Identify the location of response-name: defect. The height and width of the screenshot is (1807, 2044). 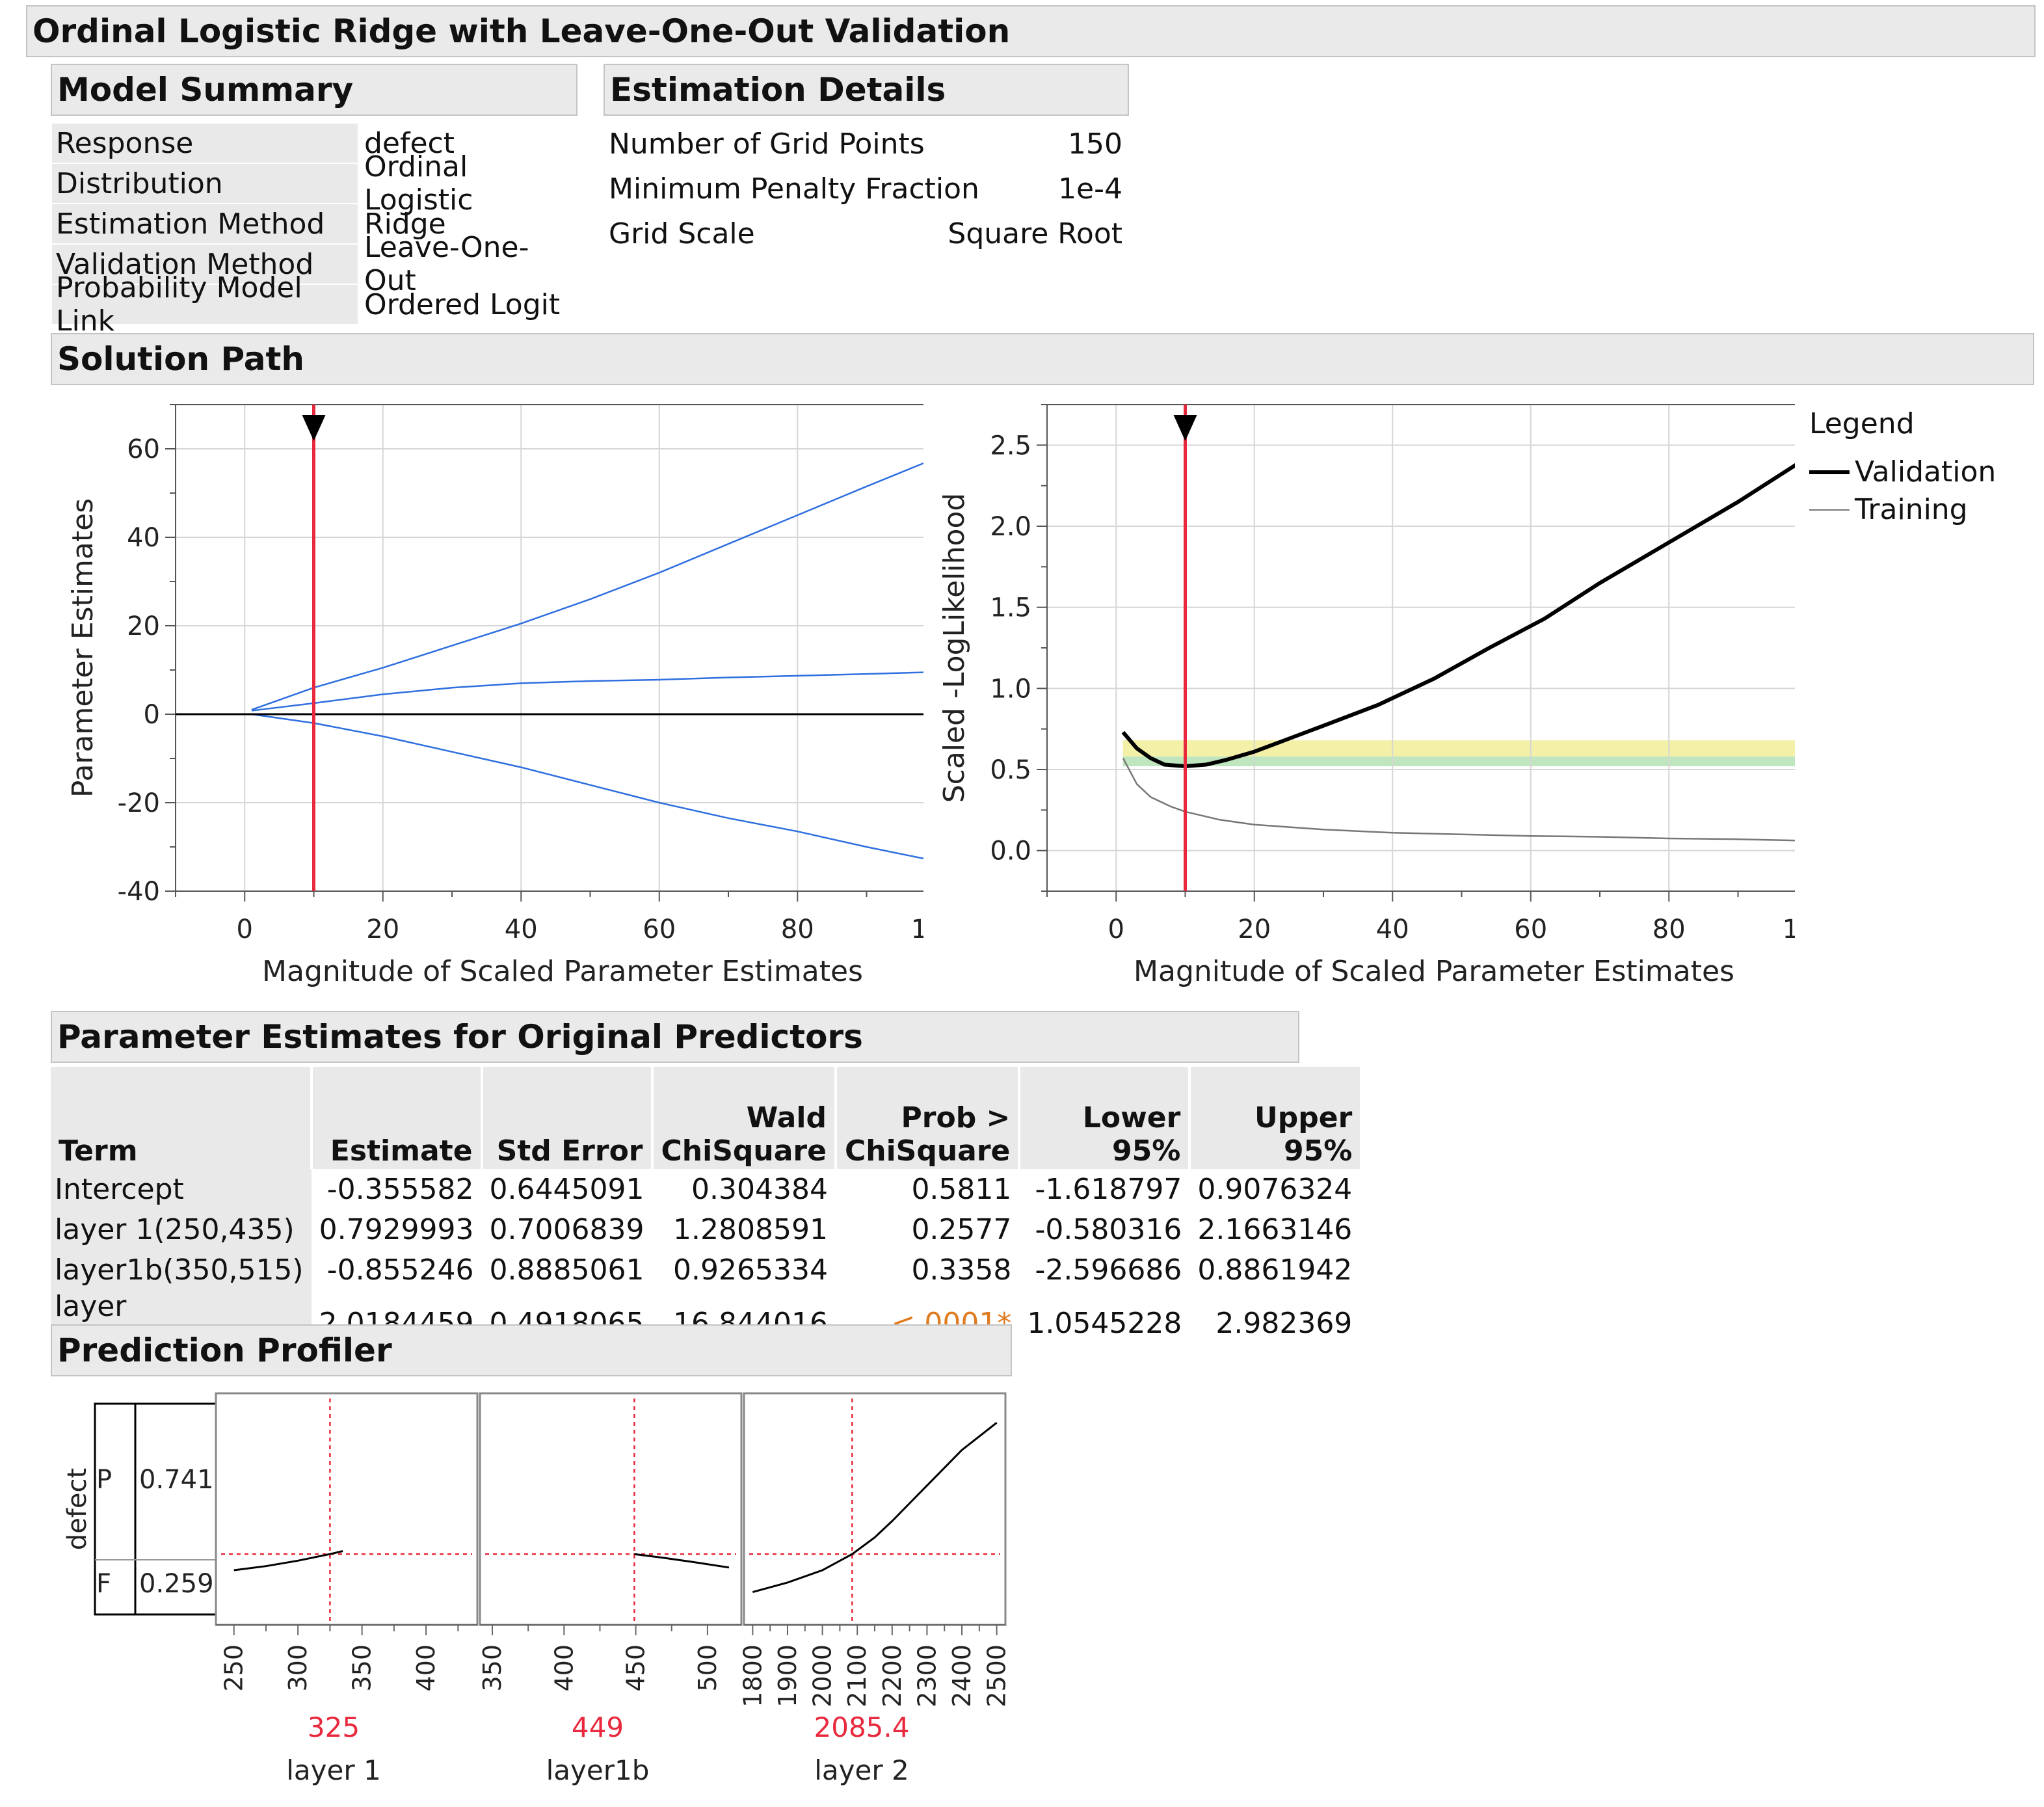
(77, 1509).